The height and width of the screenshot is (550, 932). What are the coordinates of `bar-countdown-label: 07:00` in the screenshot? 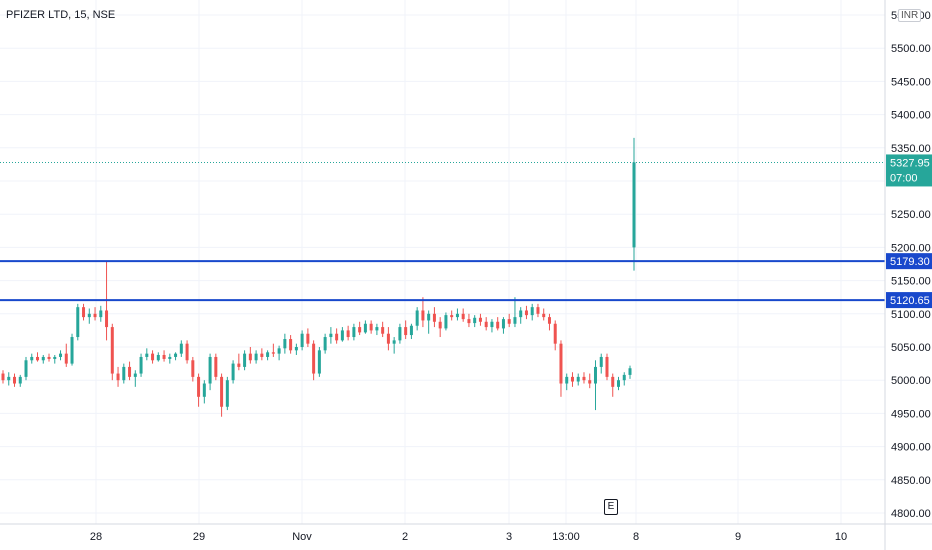 It's located at (904, 178).